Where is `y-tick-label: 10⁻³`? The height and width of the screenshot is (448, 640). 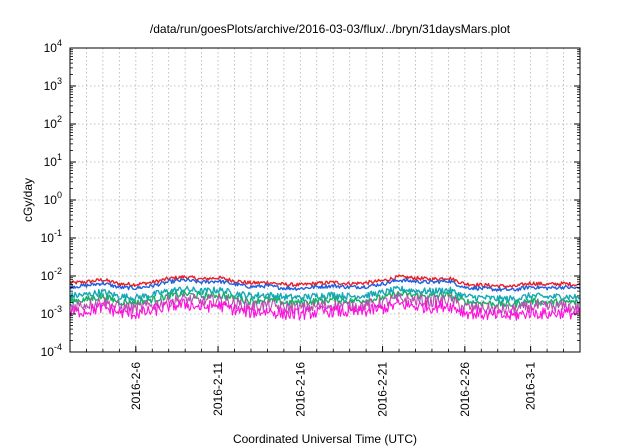
y-tick-label: 10⁻³ is located at coordinates (51, 312).